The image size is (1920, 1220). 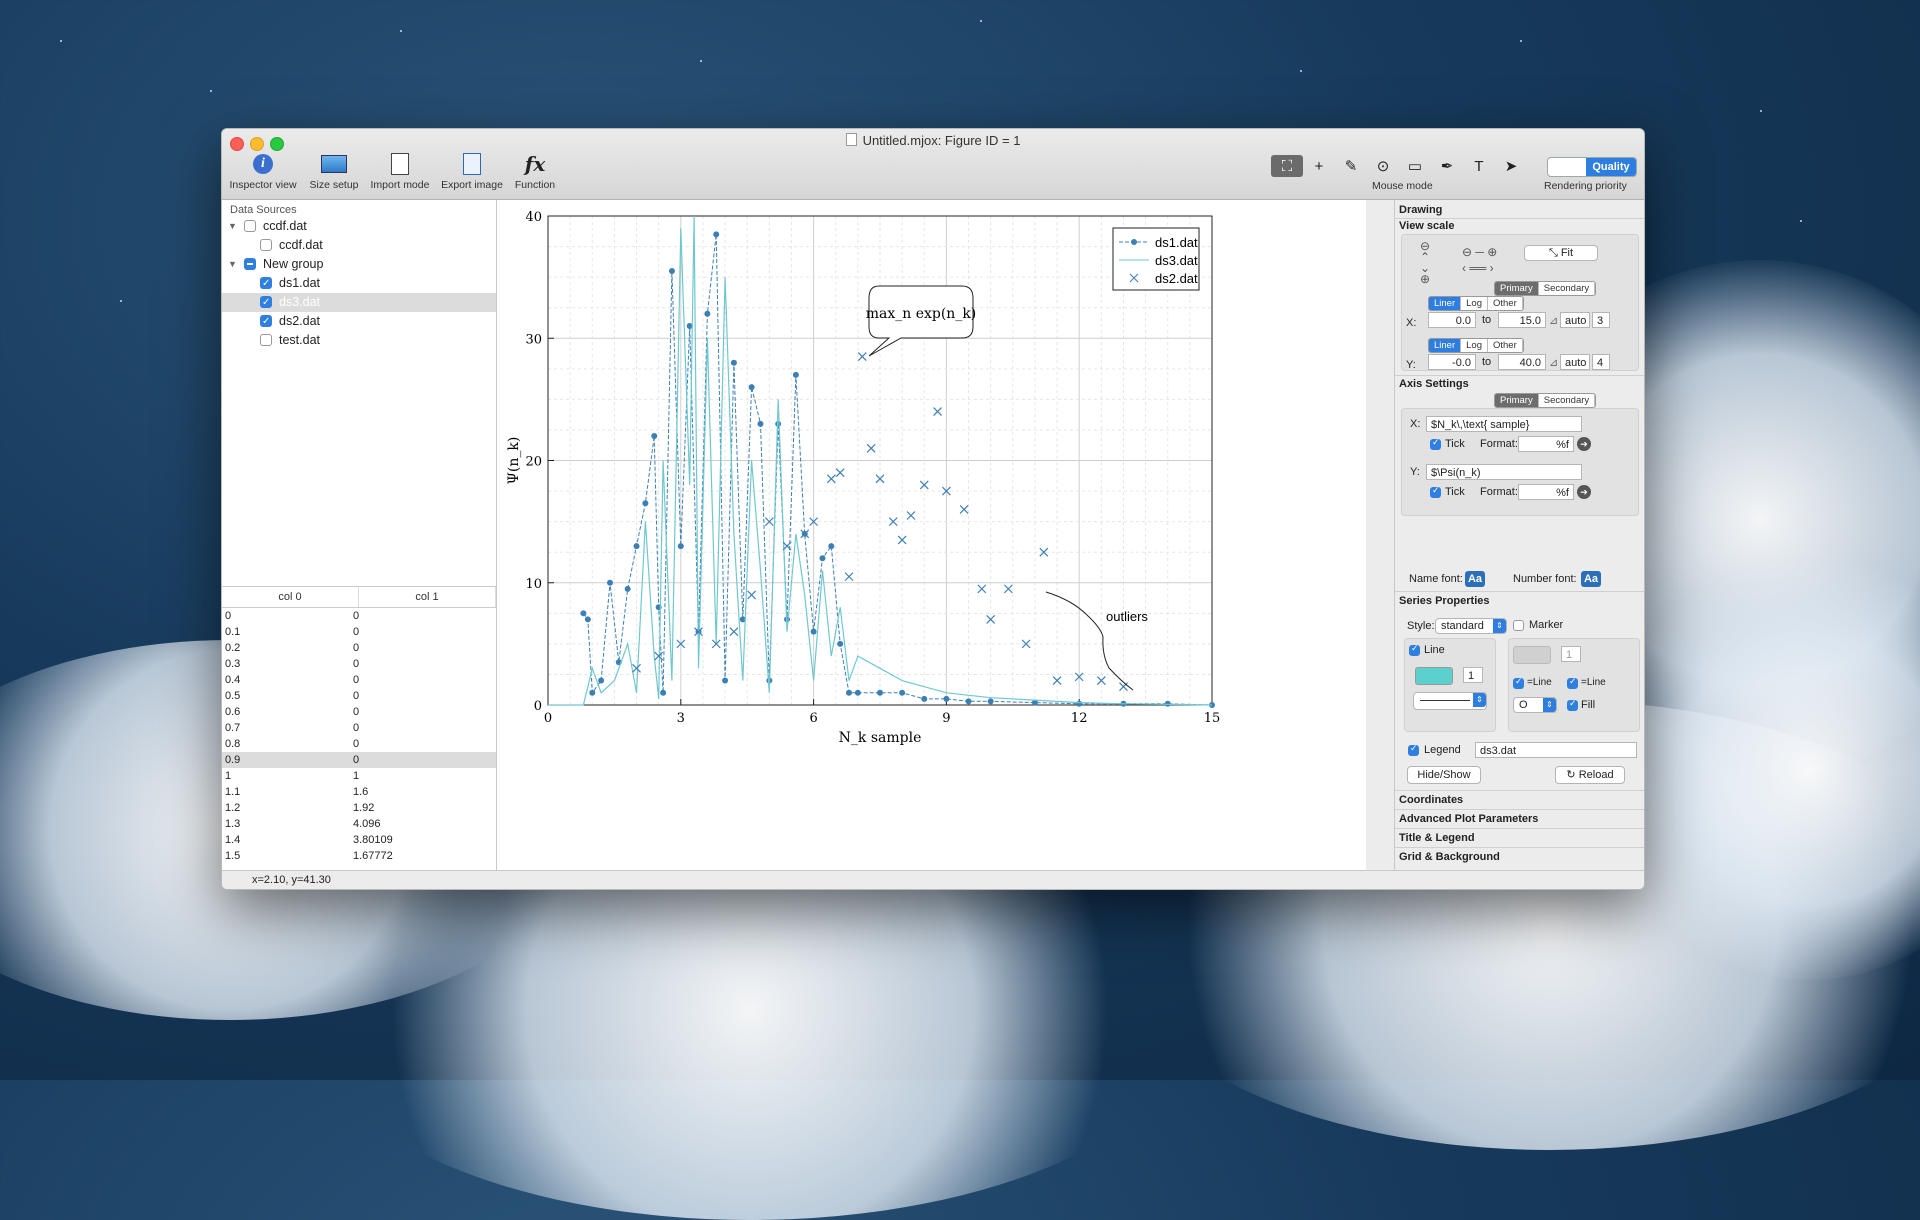 What do you see at coordinates (1584, 444) in the screenshot?
I see `x-format-go-icon: ➔` at bounding box center [1584, 444].